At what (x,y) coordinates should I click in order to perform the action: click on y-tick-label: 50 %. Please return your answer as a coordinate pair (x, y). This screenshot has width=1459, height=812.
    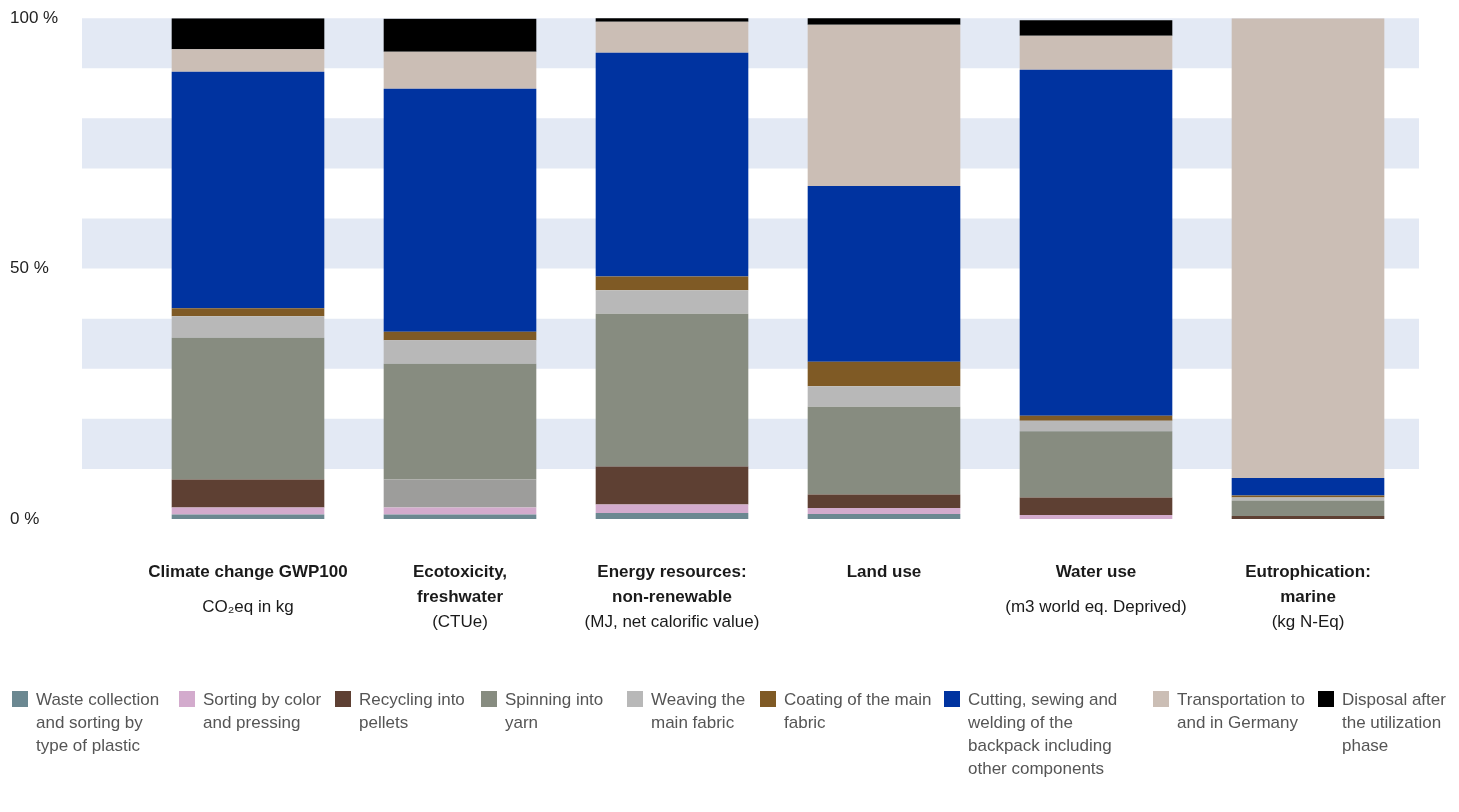
    Looking at the image, I should click on (29, 268).